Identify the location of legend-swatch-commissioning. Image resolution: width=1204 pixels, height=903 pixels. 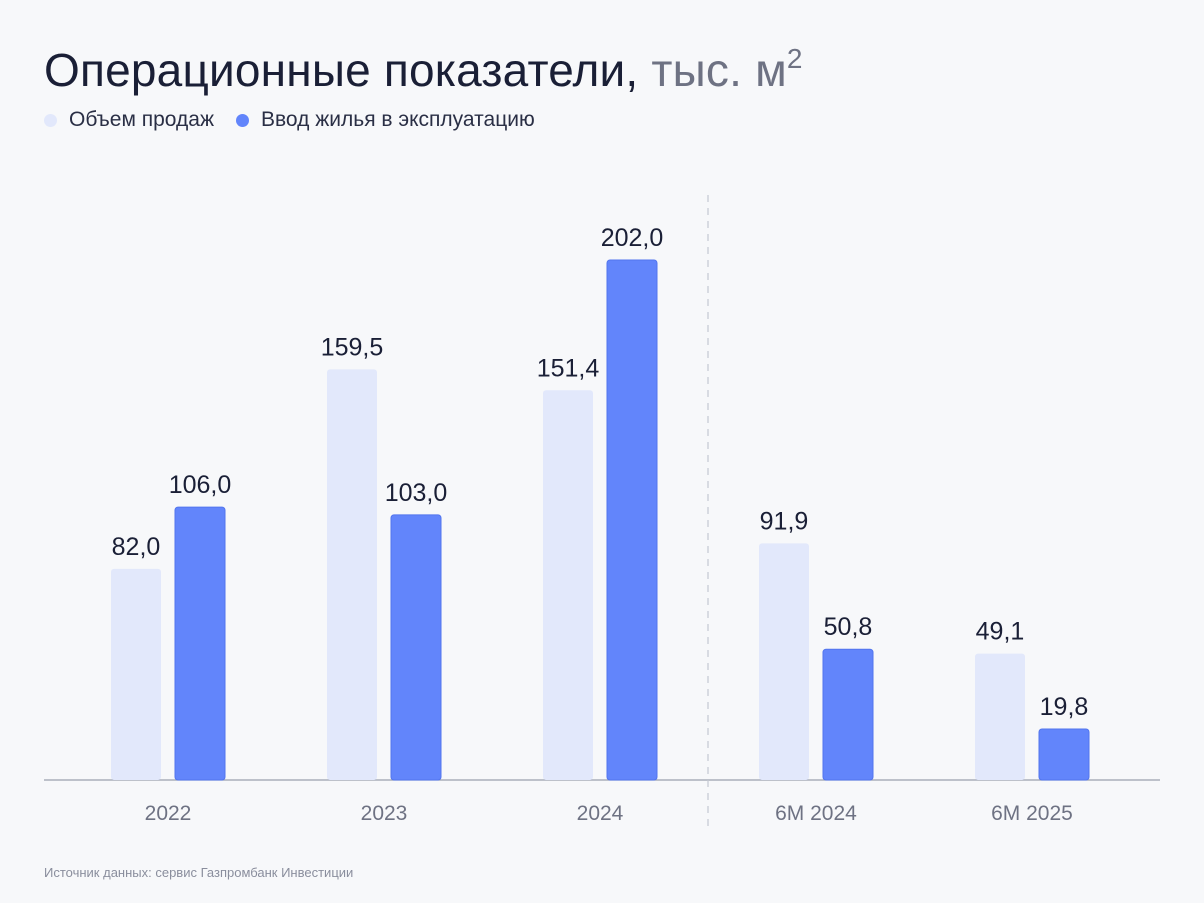
(242, 120).